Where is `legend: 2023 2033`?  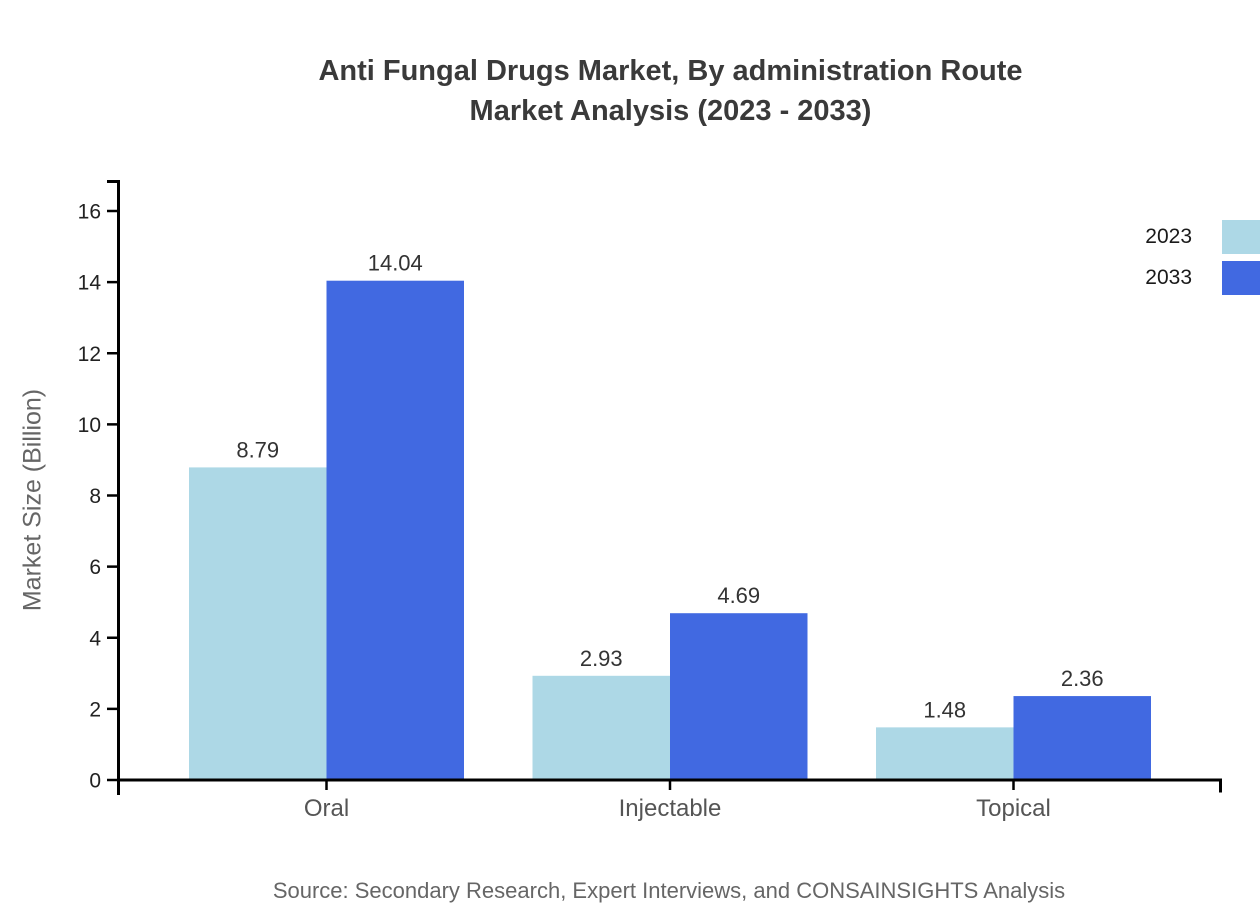
legend: 2023 2033 is located at coordinates (1202, 261).